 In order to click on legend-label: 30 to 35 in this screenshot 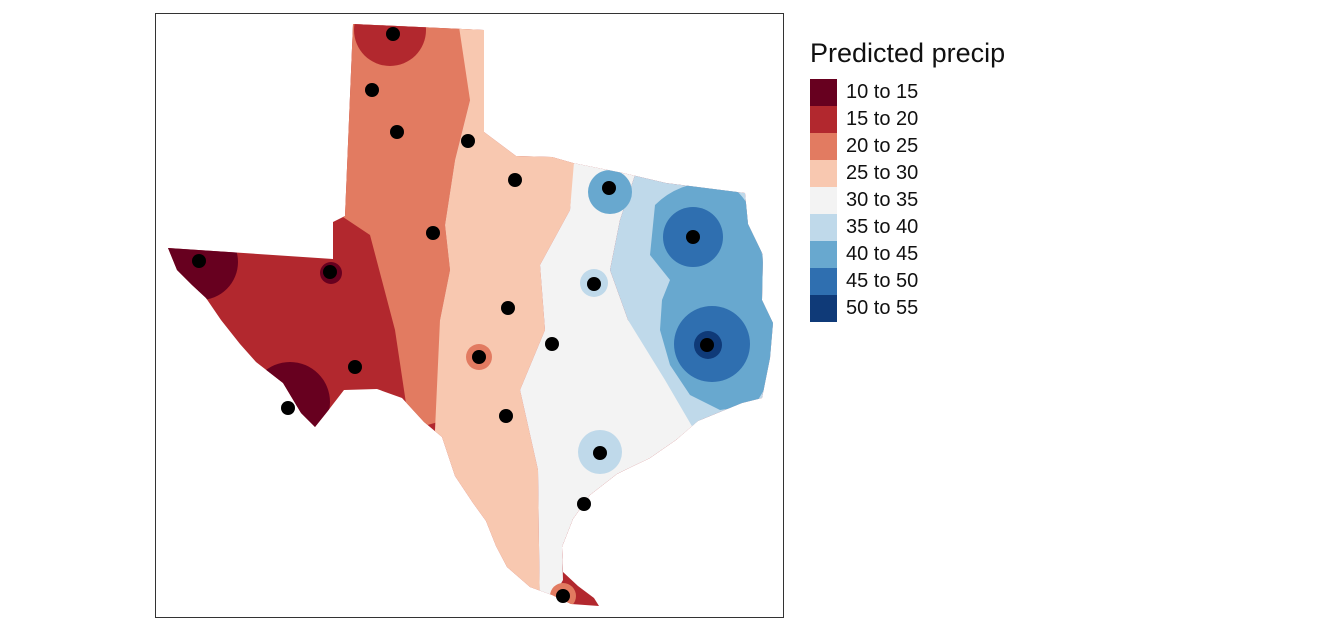, I will do `click(882, 200)`.